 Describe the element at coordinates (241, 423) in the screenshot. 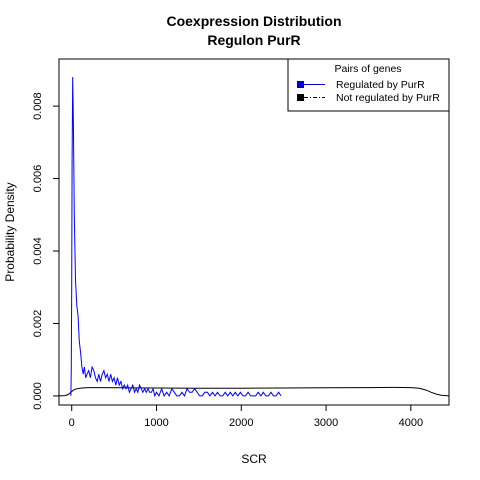

I see `x-tick-label: 2000` at that location.